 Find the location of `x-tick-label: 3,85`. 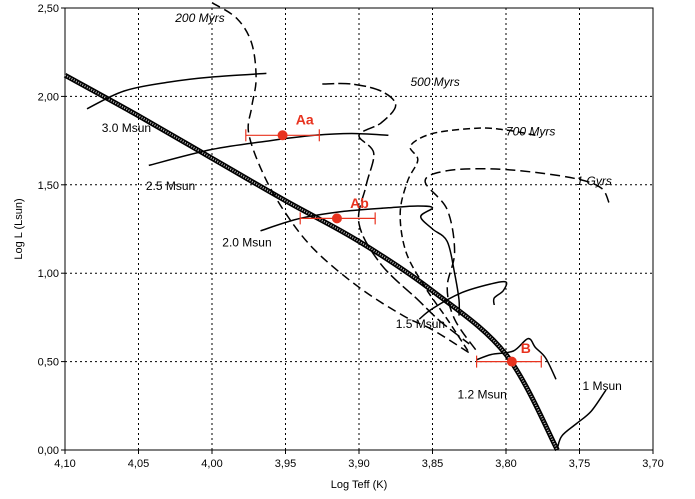

x-tick-label: 3,85 is located at coordinates (432, 464).